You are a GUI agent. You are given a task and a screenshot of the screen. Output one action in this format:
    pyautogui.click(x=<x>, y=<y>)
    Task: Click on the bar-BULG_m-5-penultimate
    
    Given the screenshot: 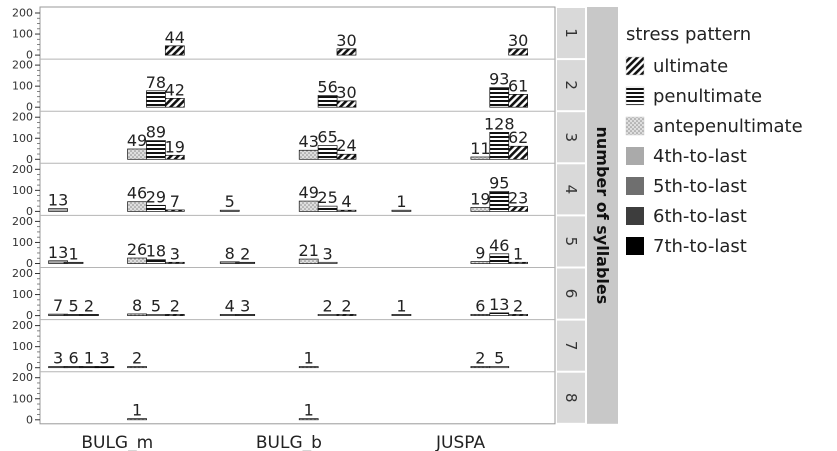 What is the action you would take?
    pyautogui.click(x=156, y=261)
    